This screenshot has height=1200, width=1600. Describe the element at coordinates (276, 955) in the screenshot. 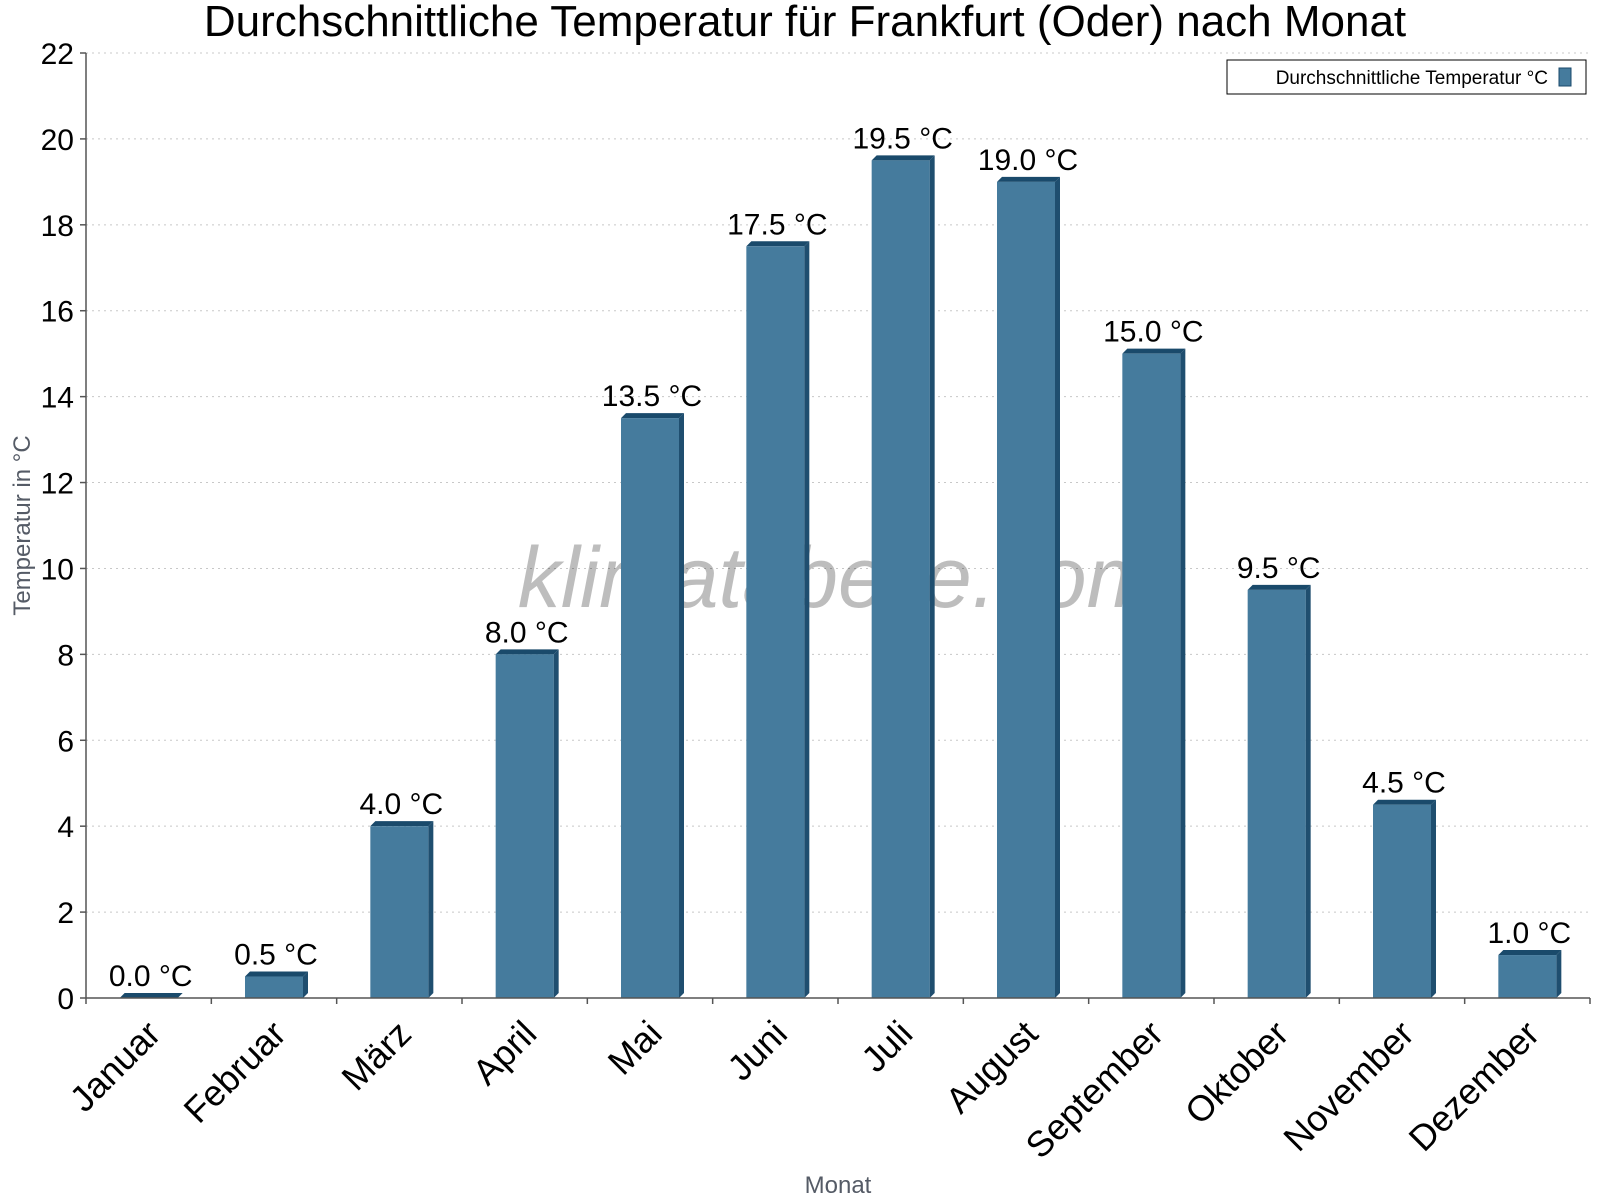

I see `data-label: 0.5 °C` at that location.